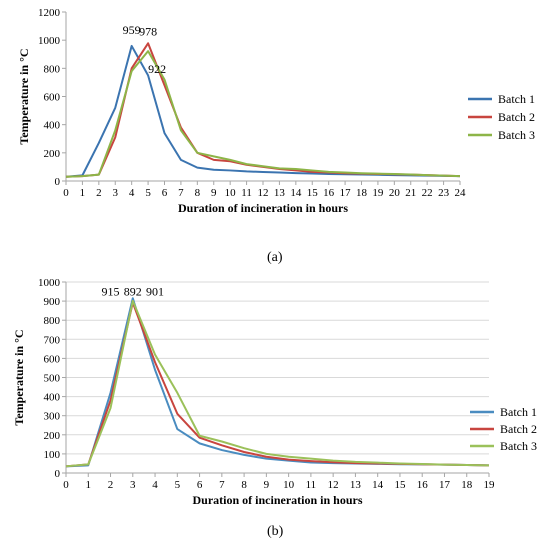 The width and height of the screenshot is (550, 543). I want to click on y-tick-label-1: 200, so click(52, 154).